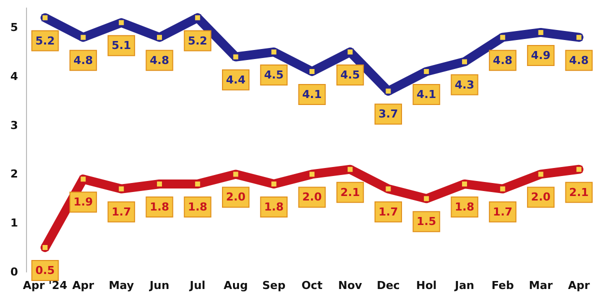 This screenshot has height=298, width=600. Describe the element at coordinates (45, 285) in the screenshot. I see `x-tick-label: Apr '24` at that location.